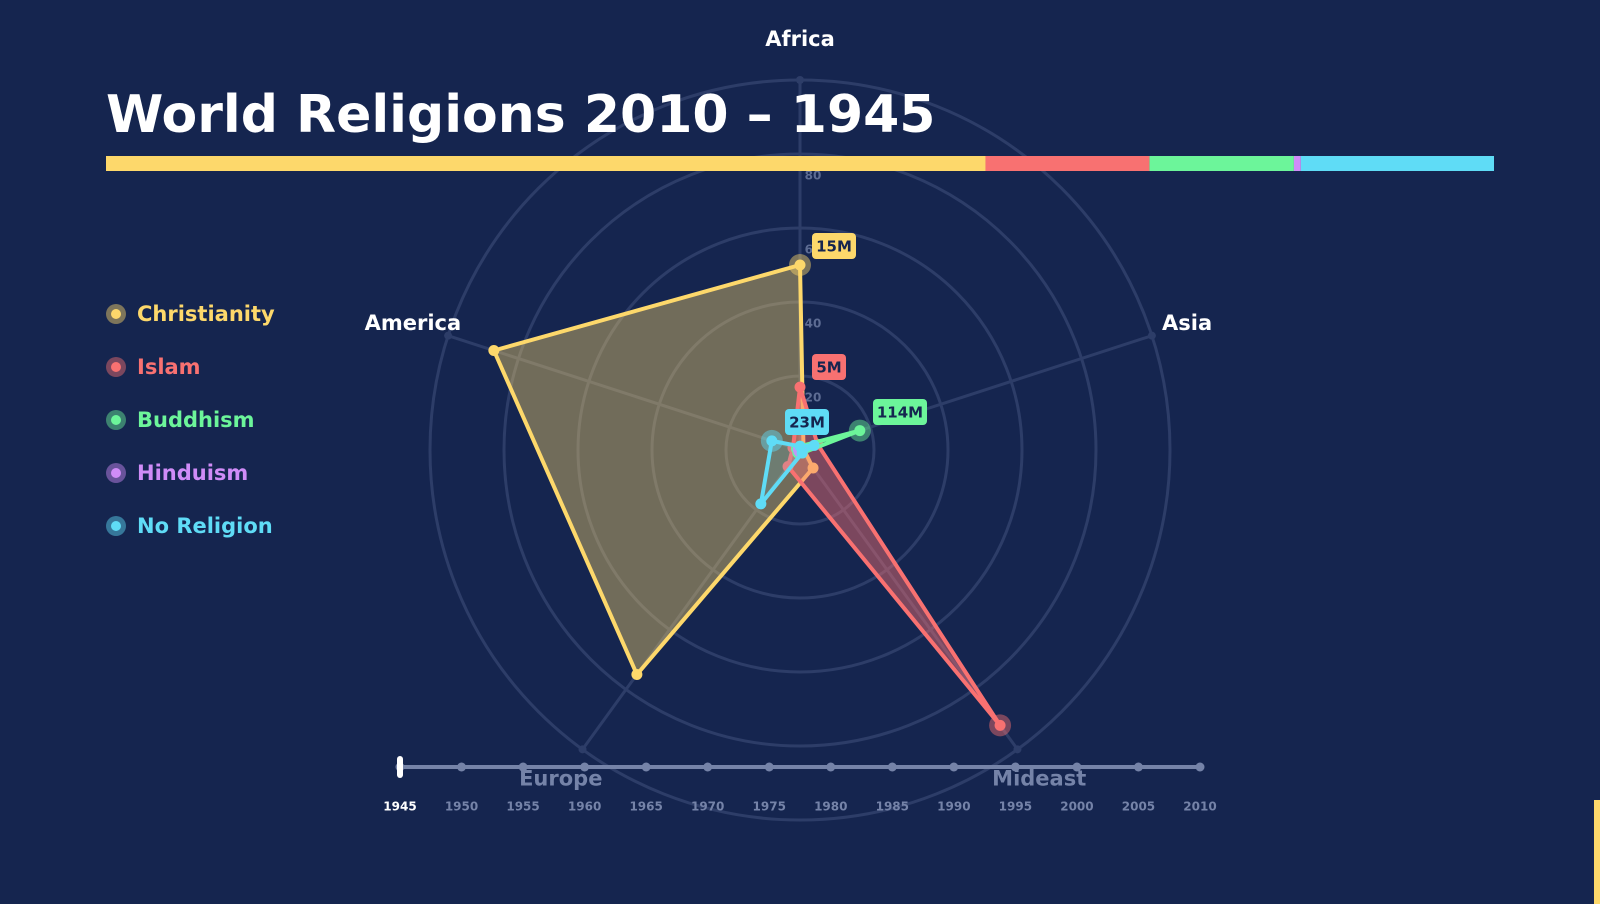  Describe the element at coordinates (461, 807) in the screenshot. I see `timeline-label: 1950` at that location.